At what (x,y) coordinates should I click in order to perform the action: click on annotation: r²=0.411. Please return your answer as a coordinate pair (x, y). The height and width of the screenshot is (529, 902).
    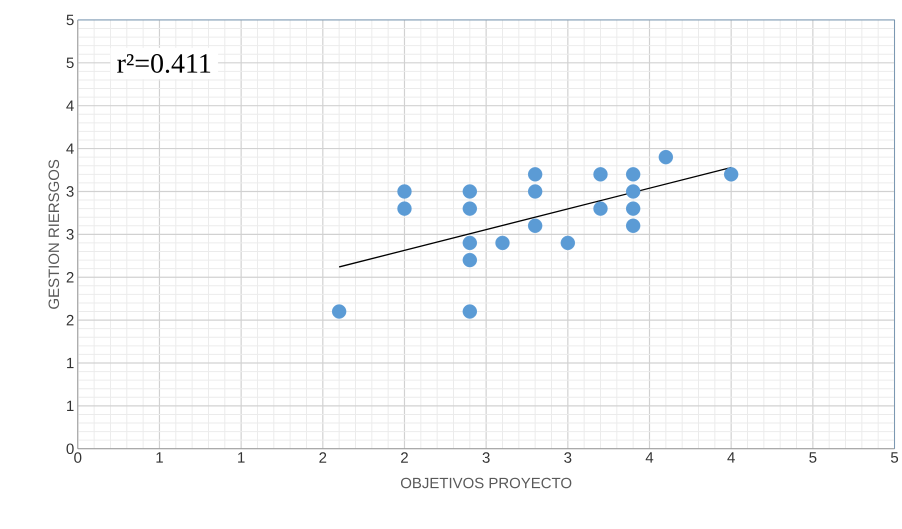
    Looking at the image, I should click on (163, 64).